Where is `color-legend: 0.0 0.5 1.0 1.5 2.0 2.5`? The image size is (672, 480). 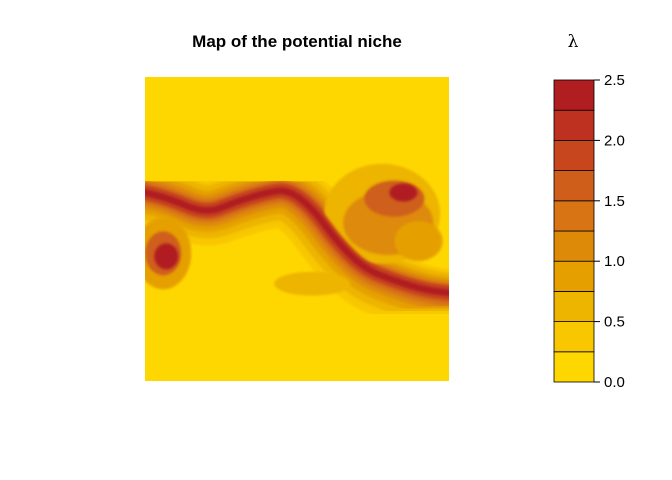 color-legend: 0.0 0.5 1.0 1.5 2.0 2.5 is located at coordinates (589, 231).